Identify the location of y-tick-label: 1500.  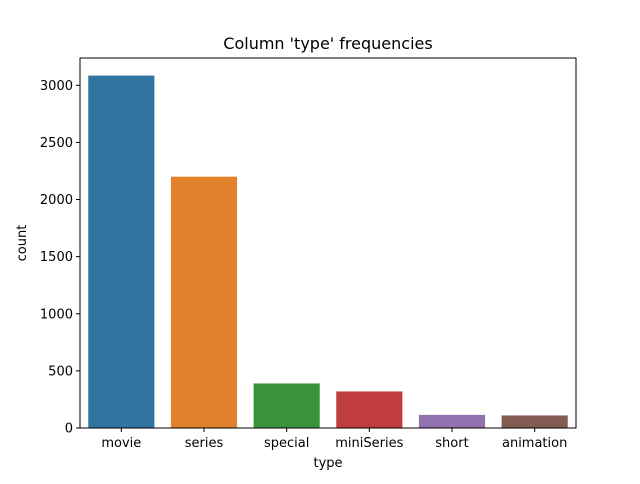
(56, 257).